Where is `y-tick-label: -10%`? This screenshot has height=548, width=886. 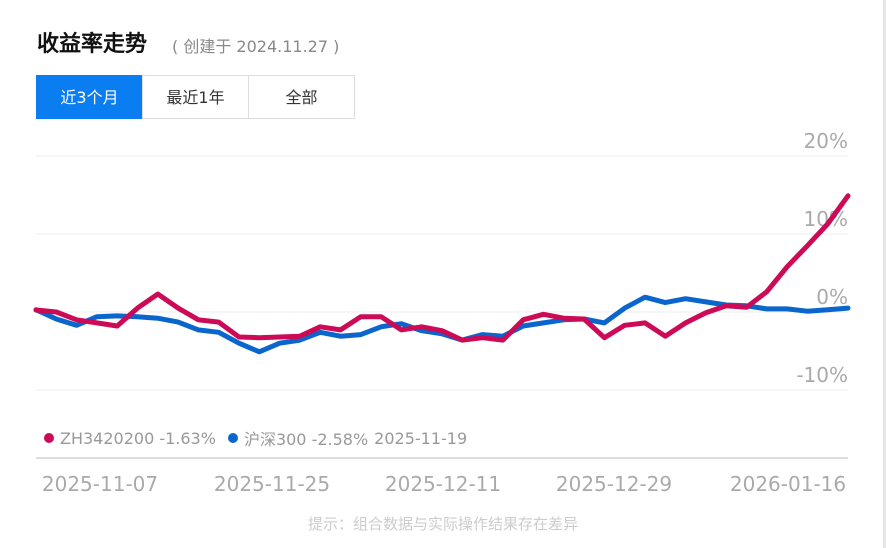
y-tick-label: -10% is located at coordinates (822, 375).